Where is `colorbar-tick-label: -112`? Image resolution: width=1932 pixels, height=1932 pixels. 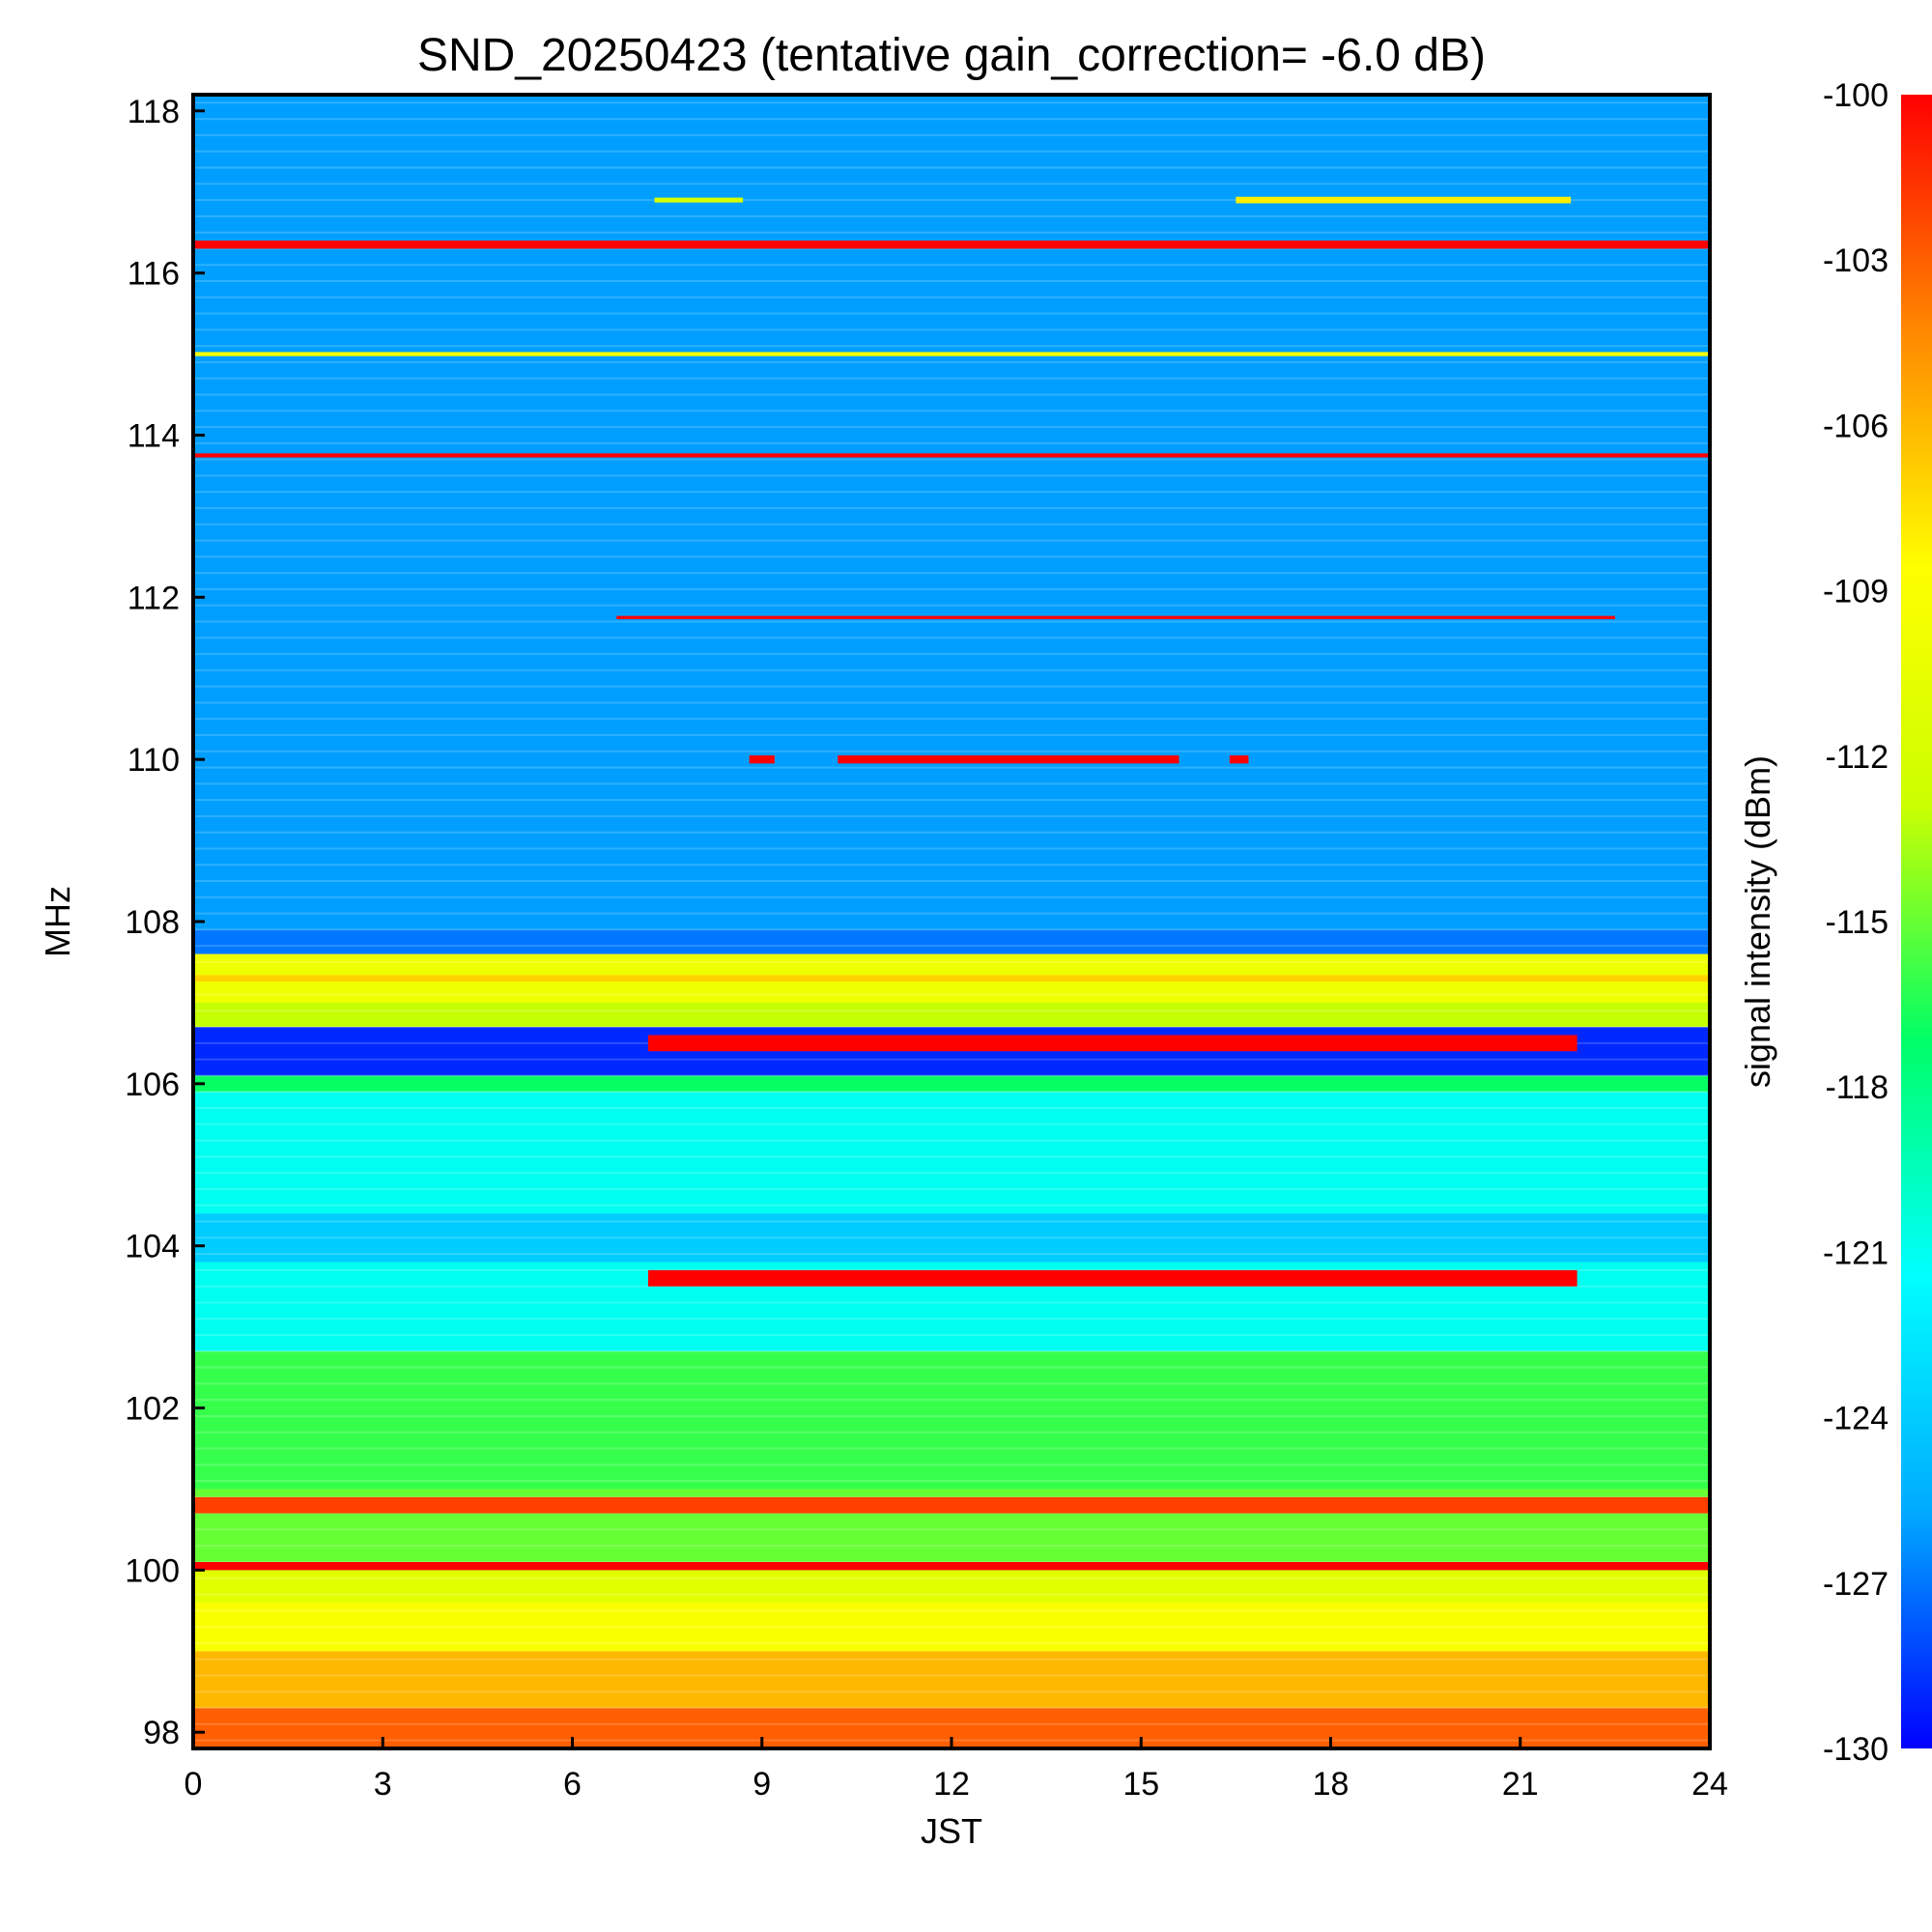 colorbar-tick-label: -112 is located at coordinates (1857, 757).